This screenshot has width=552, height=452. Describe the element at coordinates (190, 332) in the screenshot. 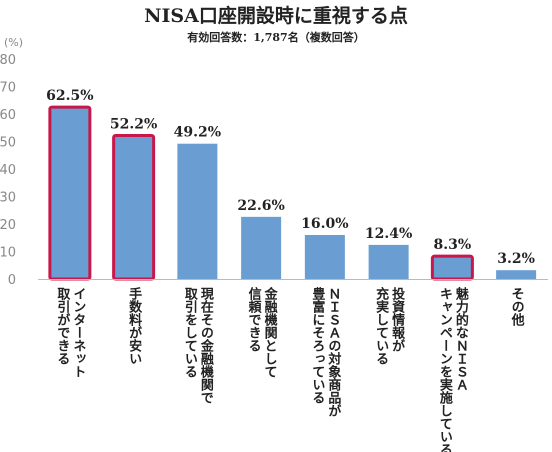

I see `category-label: 取引をしている` at that location.